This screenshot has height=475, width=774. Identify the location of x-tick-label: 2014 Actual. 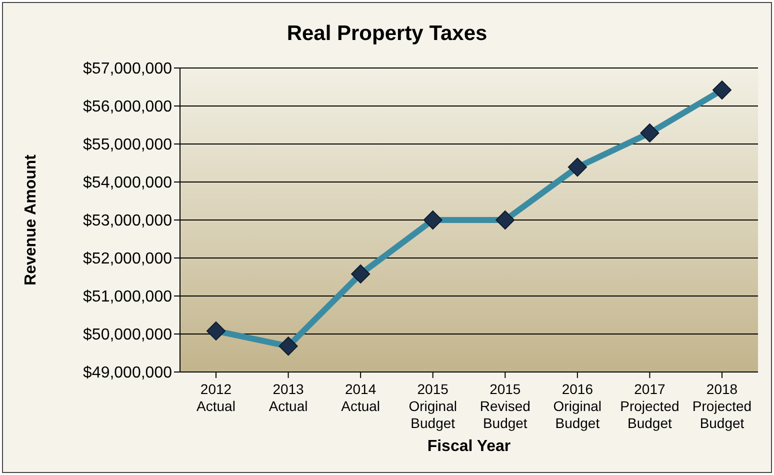
(360, 397).